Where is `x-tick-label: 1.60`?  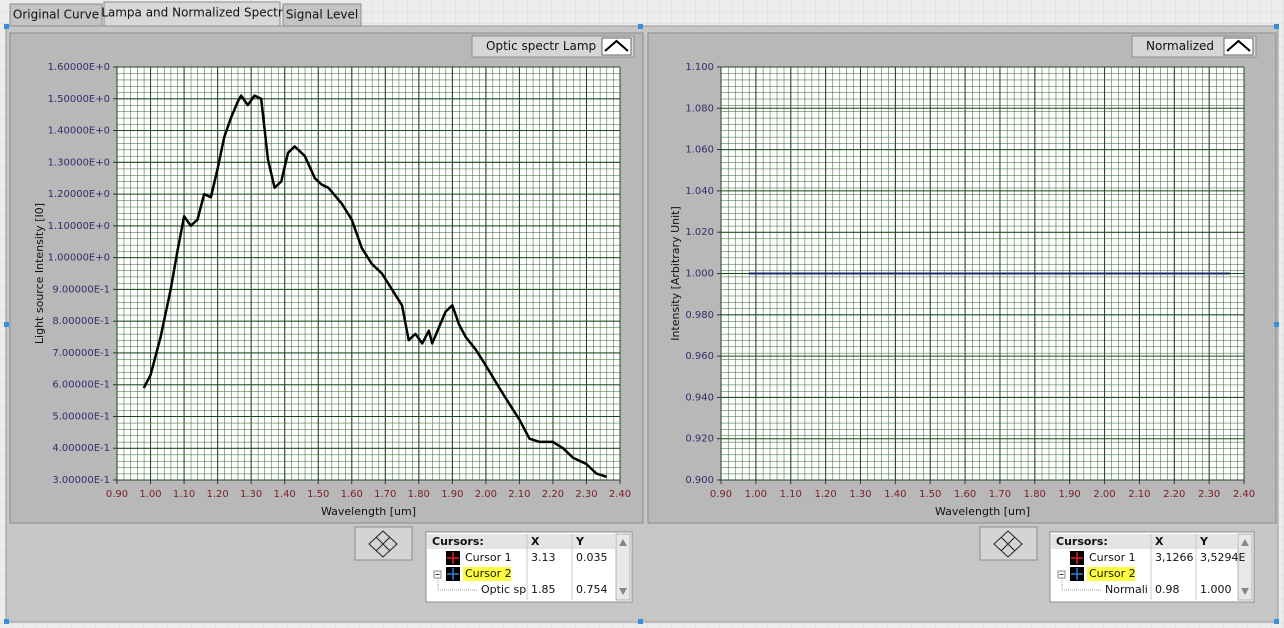 x-tick-label: 1.60 is located at coordinates (352, 494).